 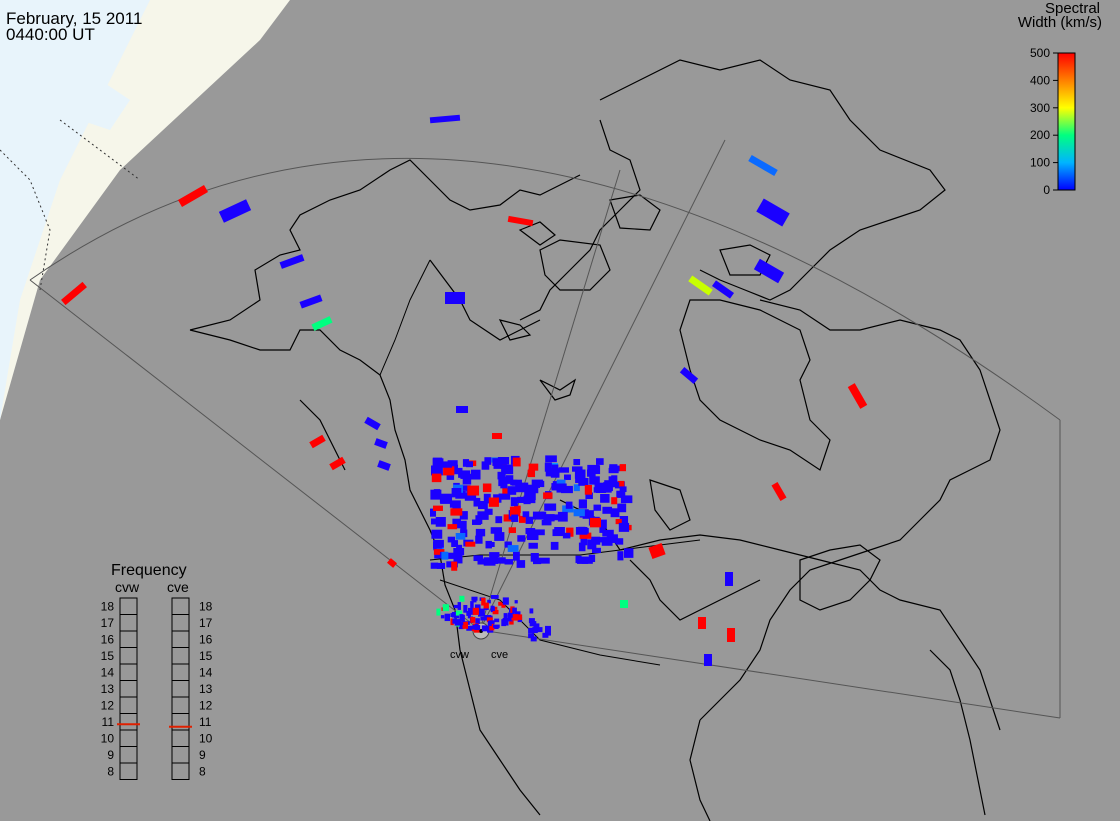 What do you see at coordinates (1040, 163) in the screenshot?
I see `colorbar-tick-label: 100` at bounding box center [1040, 163].